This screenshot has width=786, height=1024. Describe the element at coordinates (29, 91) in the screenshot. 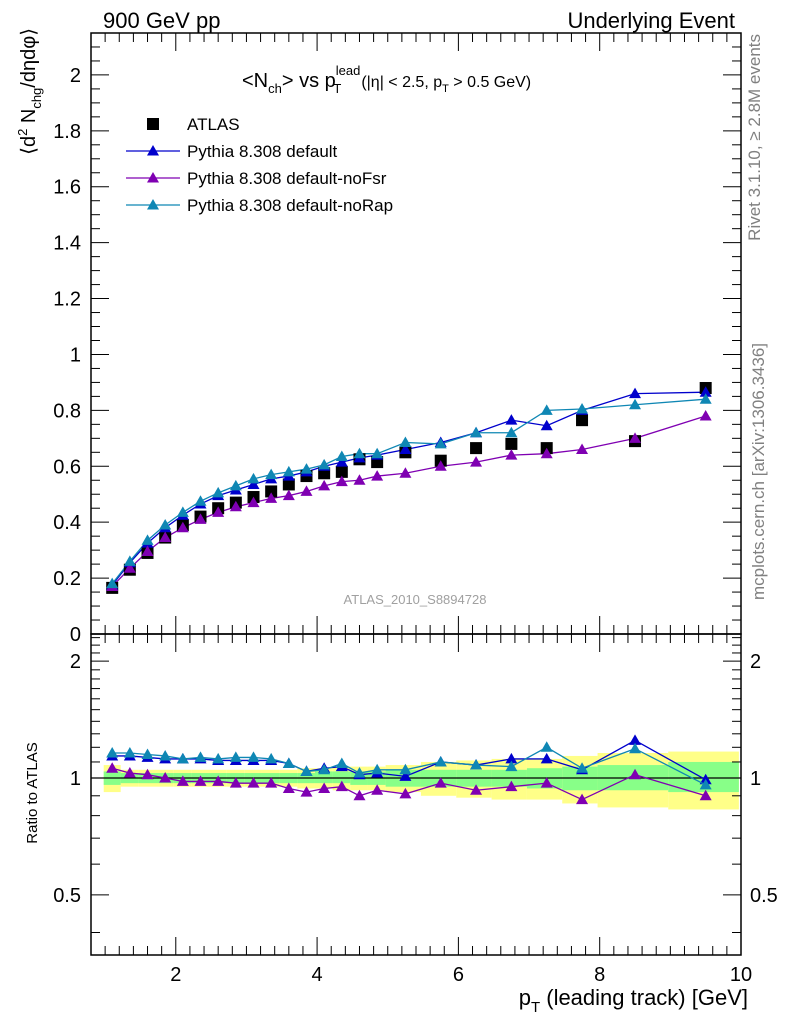

I see `main-y-axis-title: ⟨d2 Nchg/dηdφ⟩` at that location.